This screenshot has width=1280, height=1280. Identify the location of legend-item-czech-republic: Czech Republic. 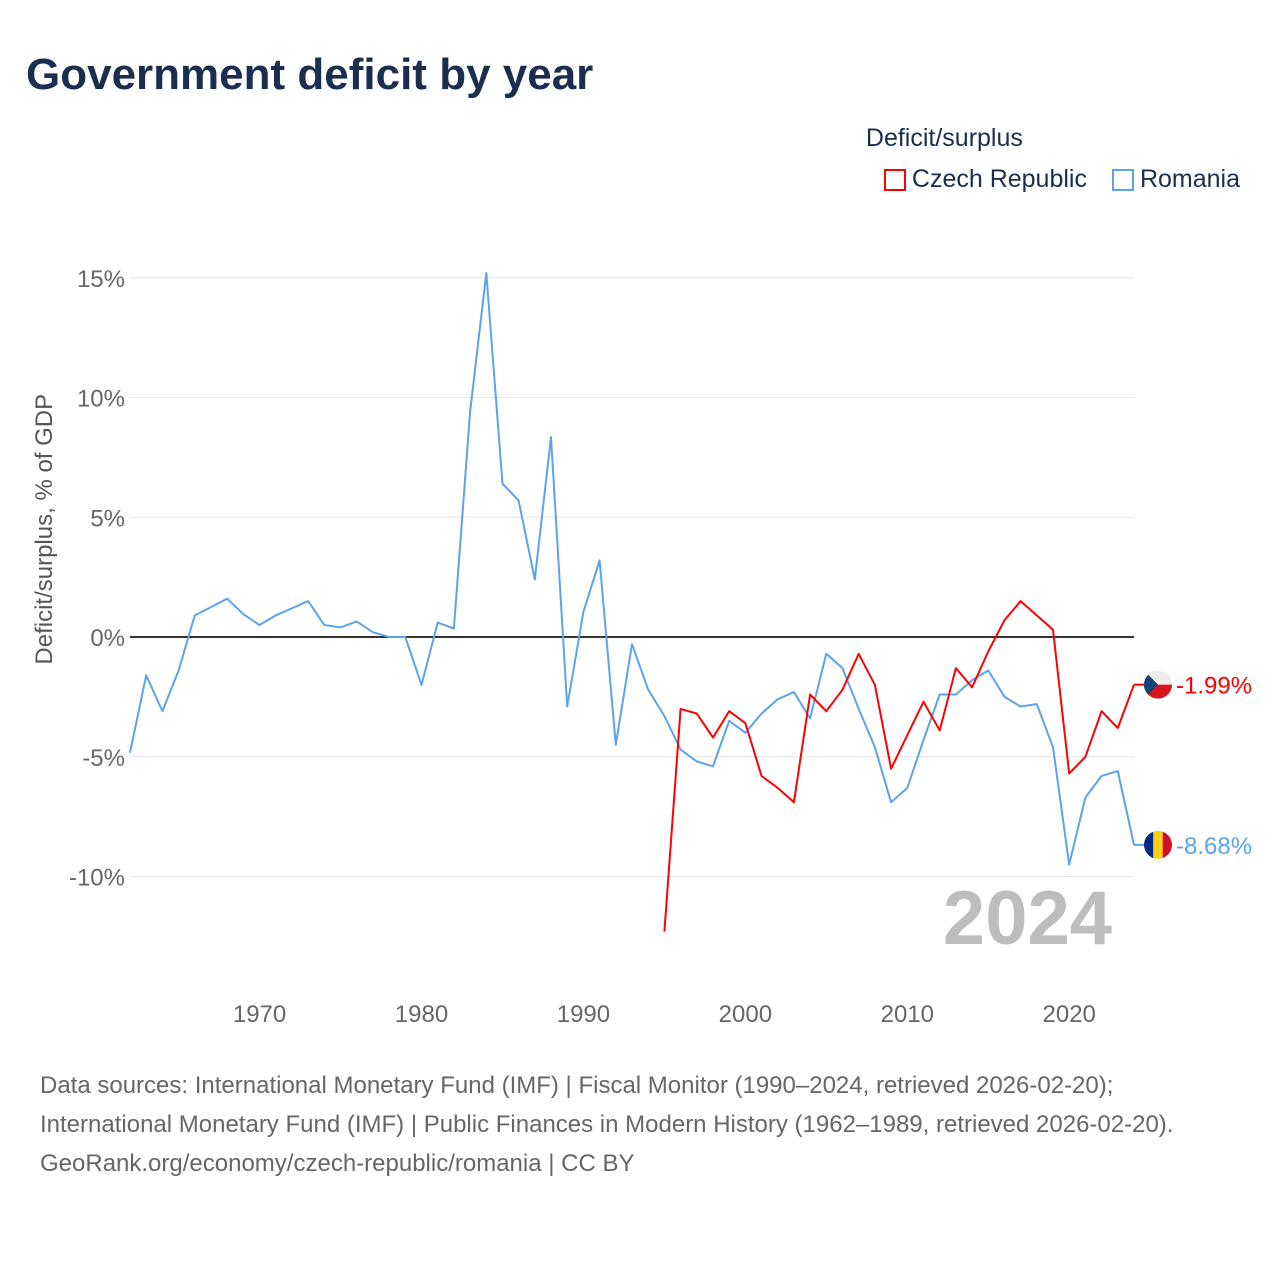
(985, 179).